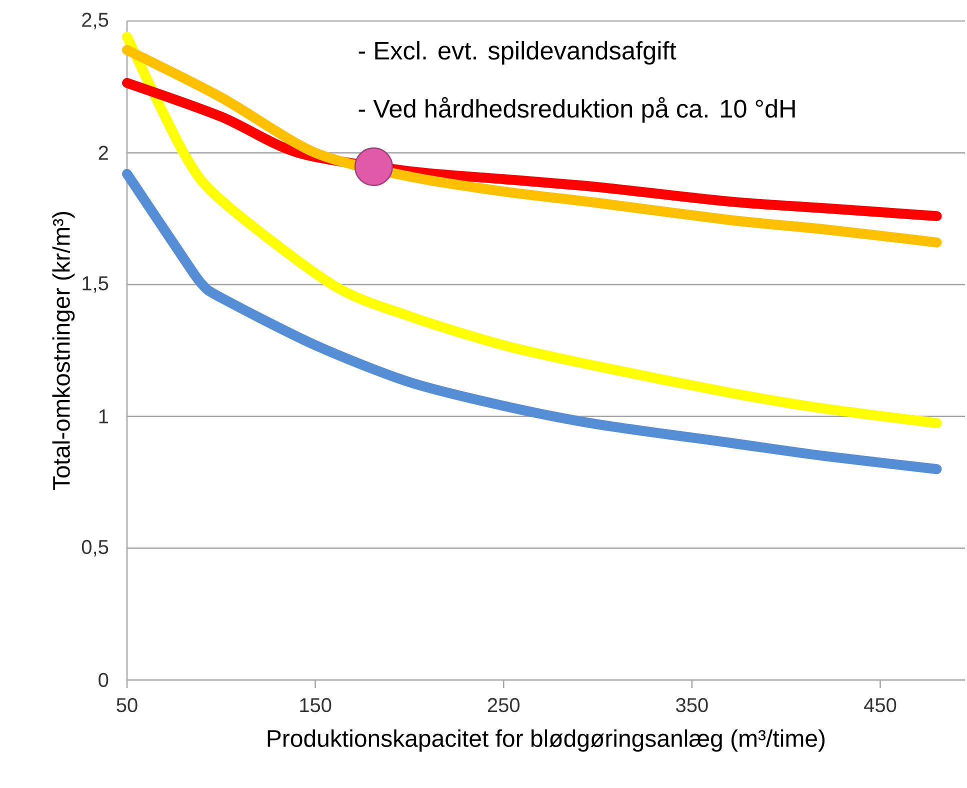 The image size is (967, 788). What do you see at coordinates (103, 417) in the screenshot?
I see `y-tick-label: 1` at bounding box center [103, 417].